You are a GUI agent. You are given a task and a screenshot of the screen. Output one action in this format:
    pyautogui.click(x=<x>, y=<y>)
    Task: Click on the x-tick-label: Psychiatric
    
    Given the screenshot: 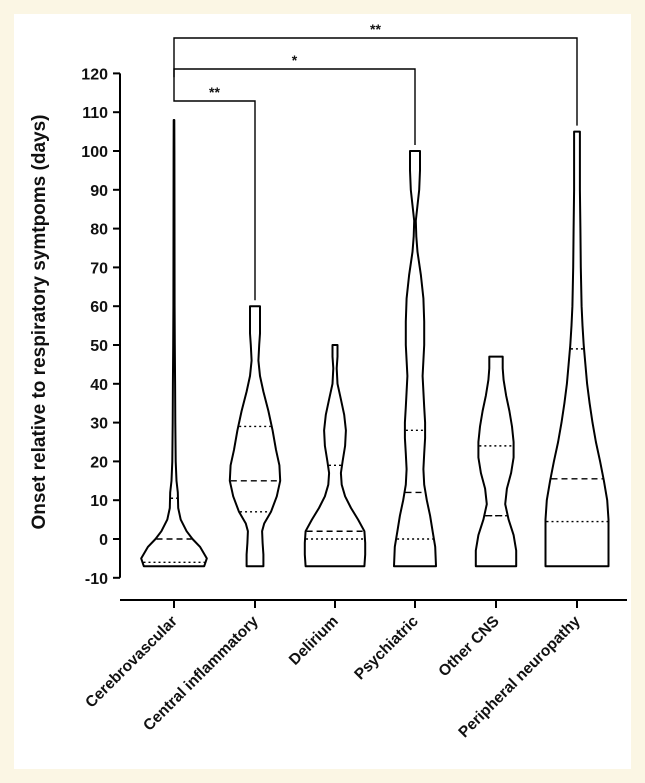 What is the action you would take?
    pyautogui.click(x=386, y=648)
    